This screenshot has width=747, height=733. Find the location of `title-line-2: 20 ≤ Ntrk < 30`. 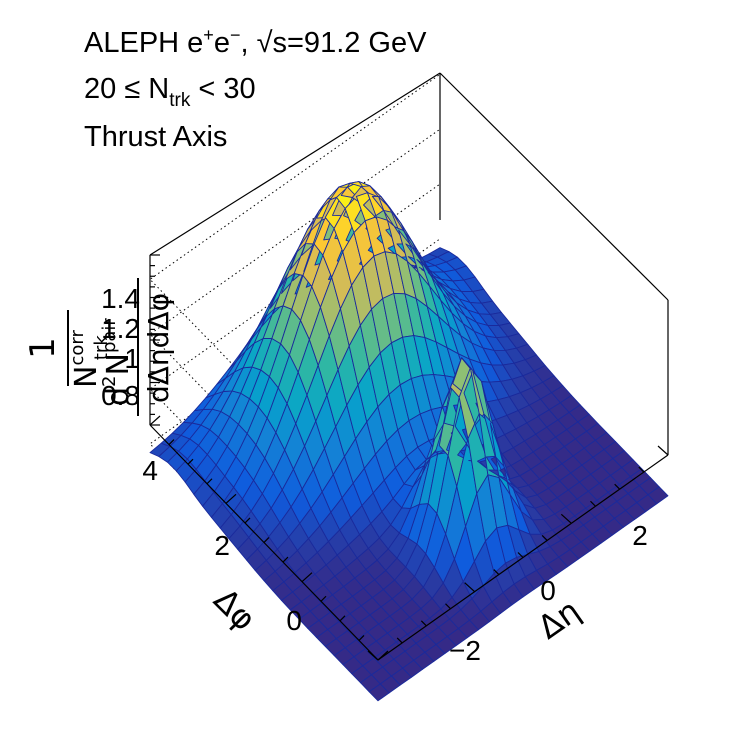

title-line-2: 20 ≤ Ntrk < 30 is located at coordinates (170, 92).